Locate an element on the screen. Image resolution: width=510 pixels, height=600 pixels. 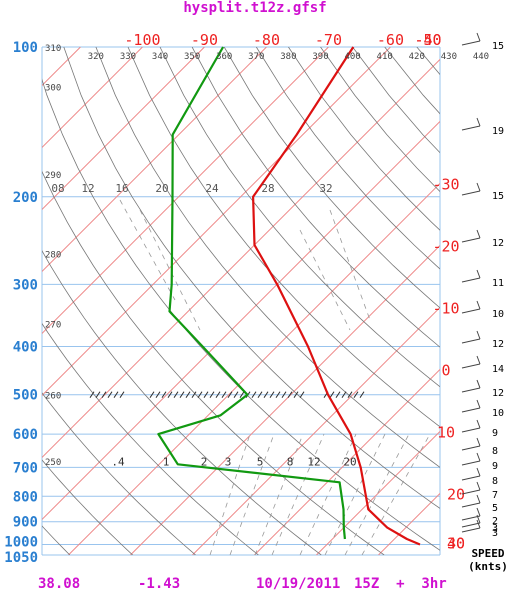
isotherm-label: -50 is located at coordinates (427, 40).